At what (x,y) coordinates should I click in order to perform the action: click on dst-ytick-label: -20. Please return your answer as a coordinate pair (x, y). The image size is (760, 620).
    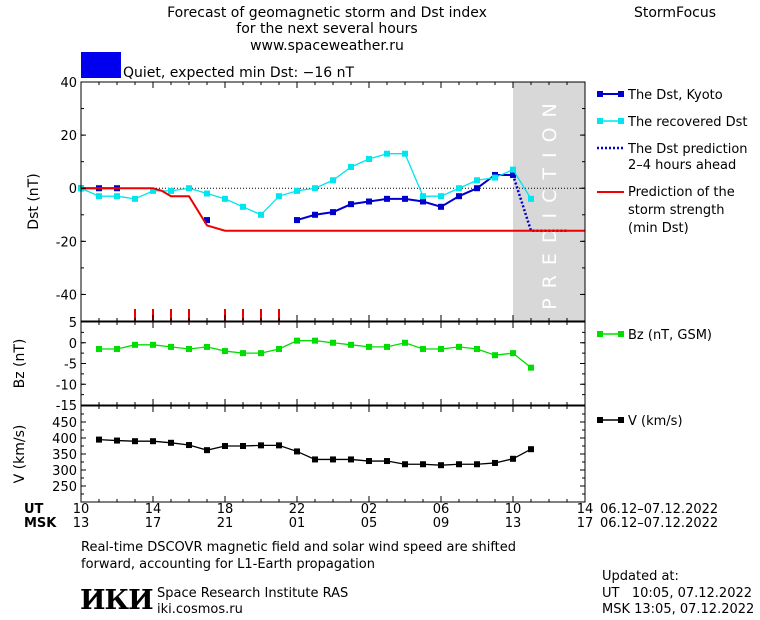
    Looking at the image, I should click on (66, 242).